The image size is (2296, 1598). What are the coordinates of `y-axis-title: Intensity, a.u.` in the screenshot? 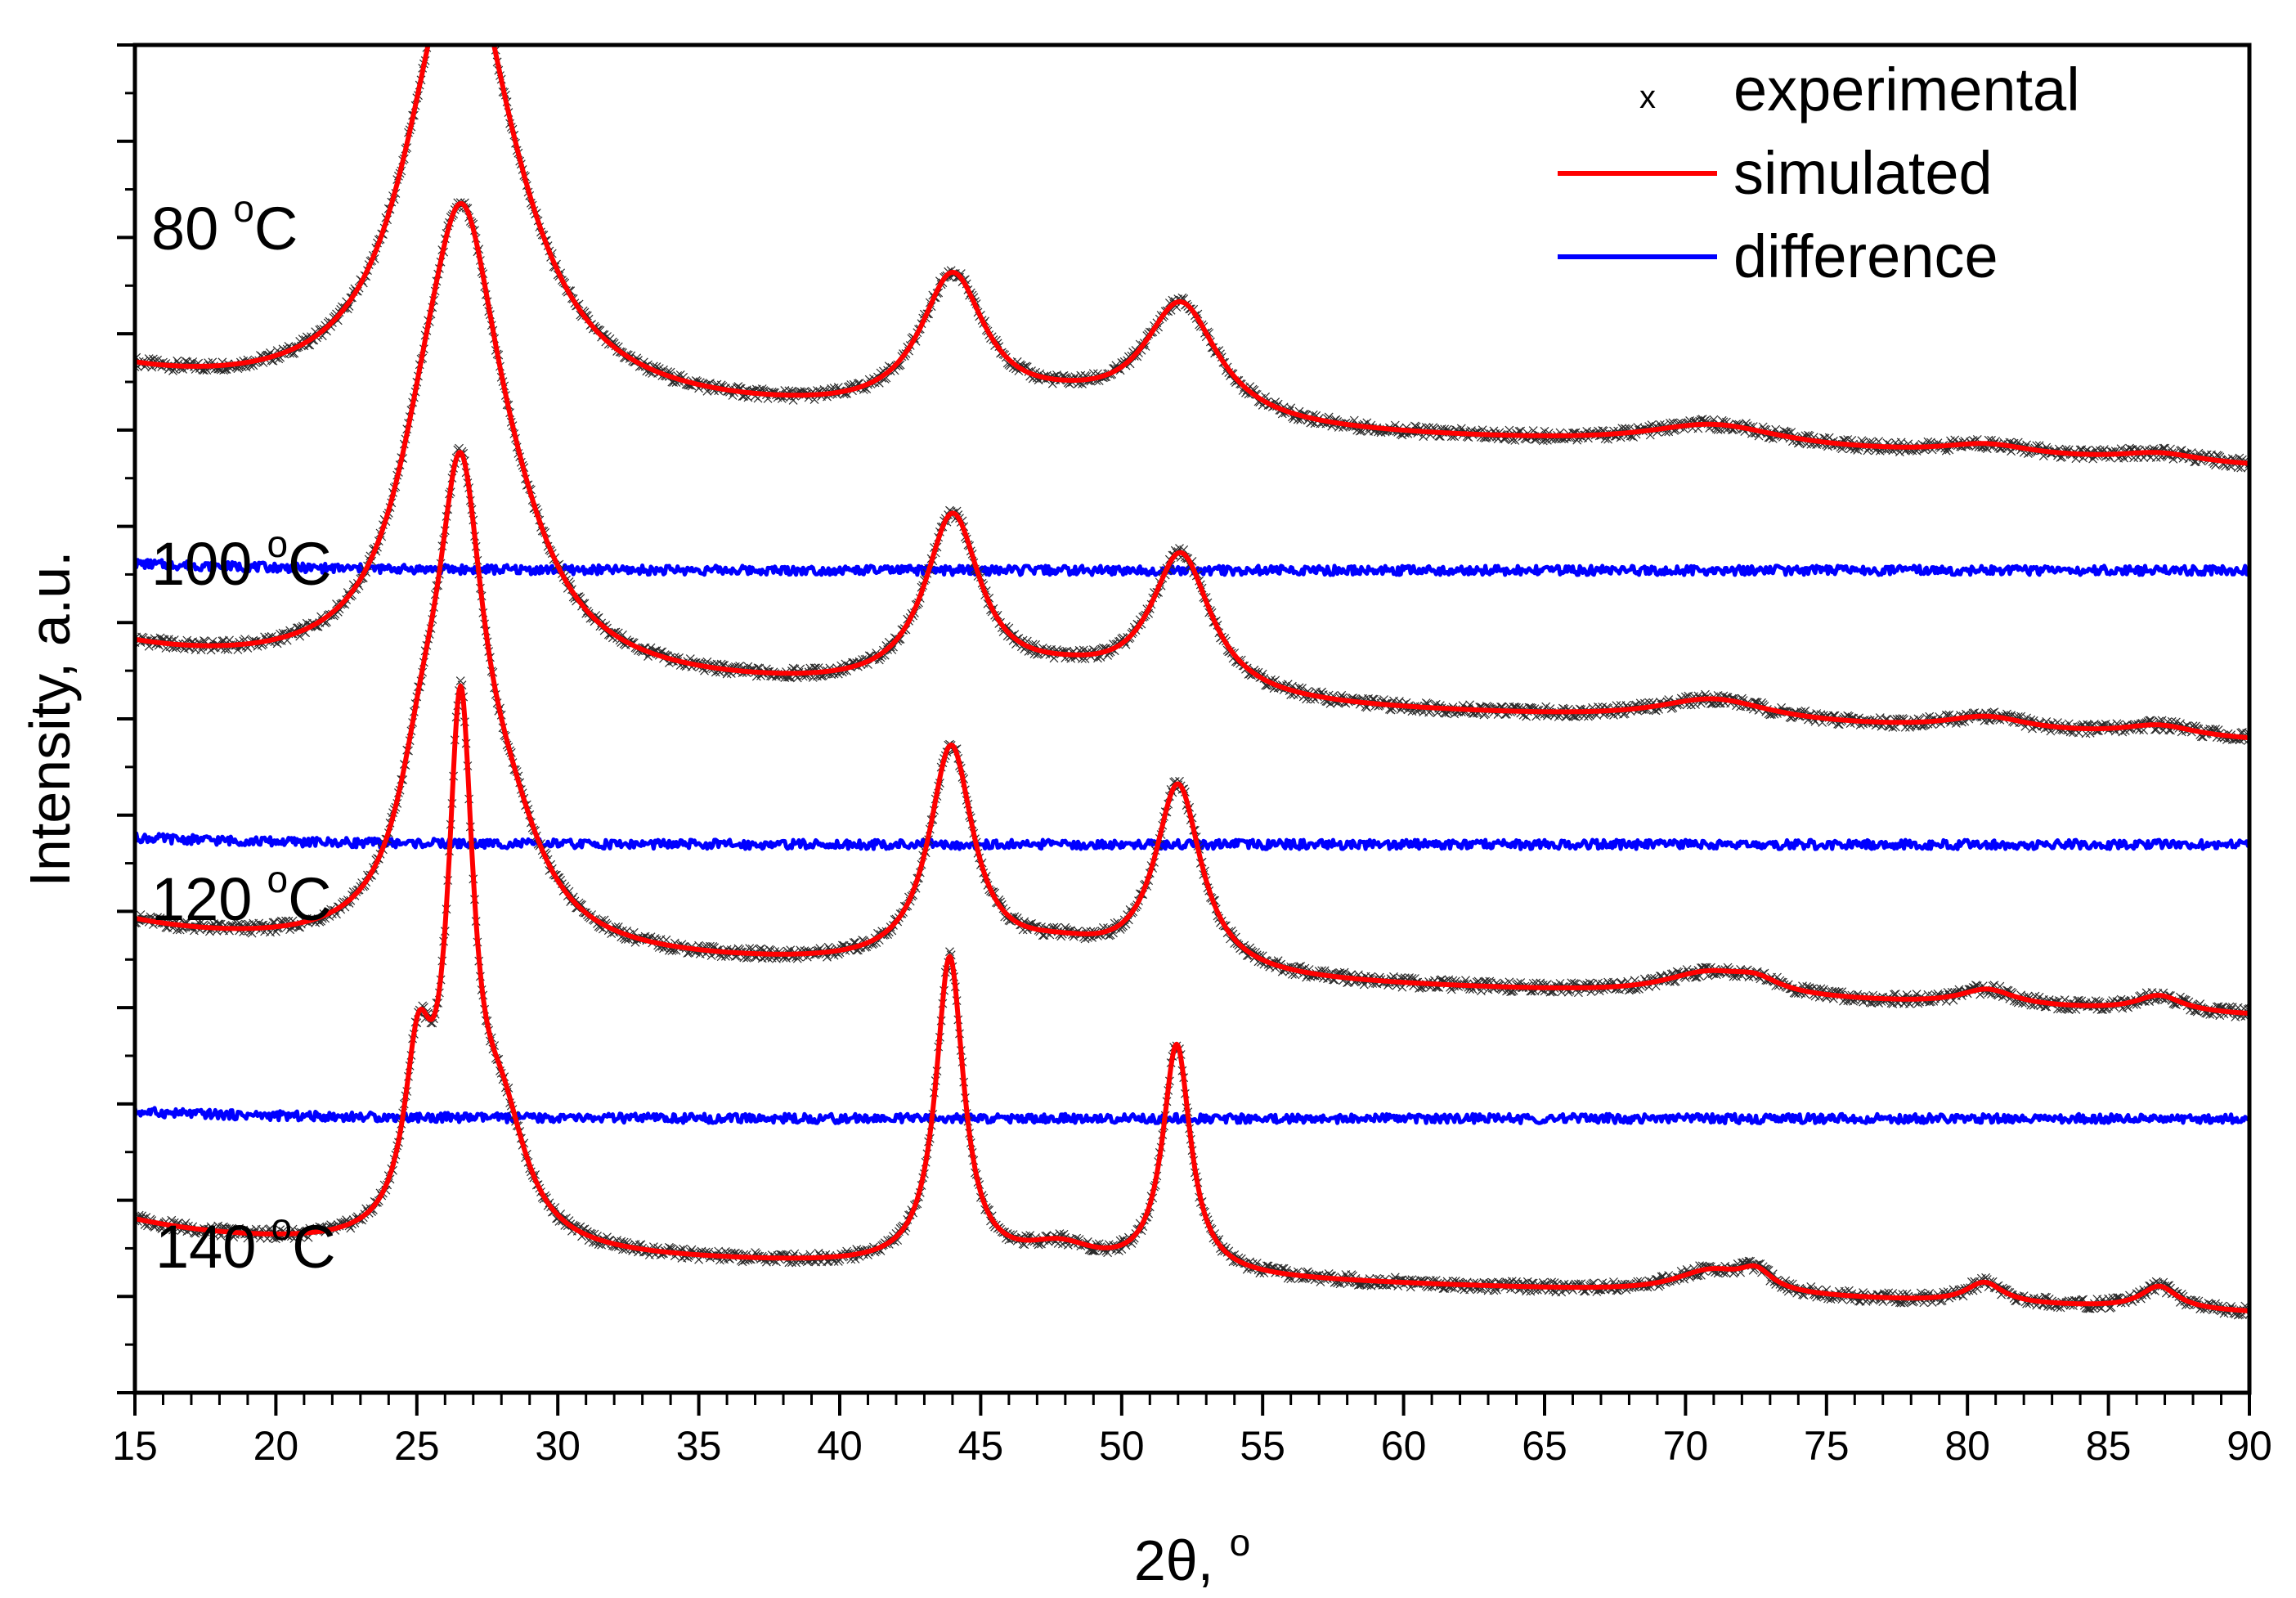 It's located at (50, 718).